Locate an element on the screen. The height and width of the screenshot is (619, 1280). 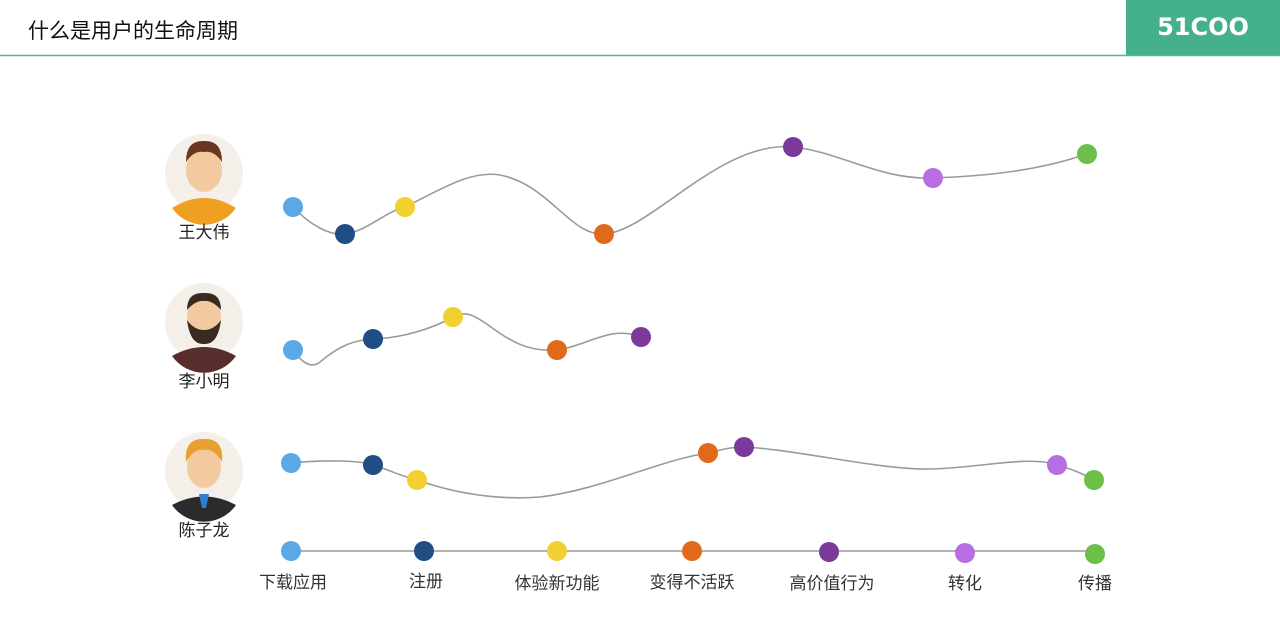
stage-label: 高价值行为 is located at coordinates (832, 584).